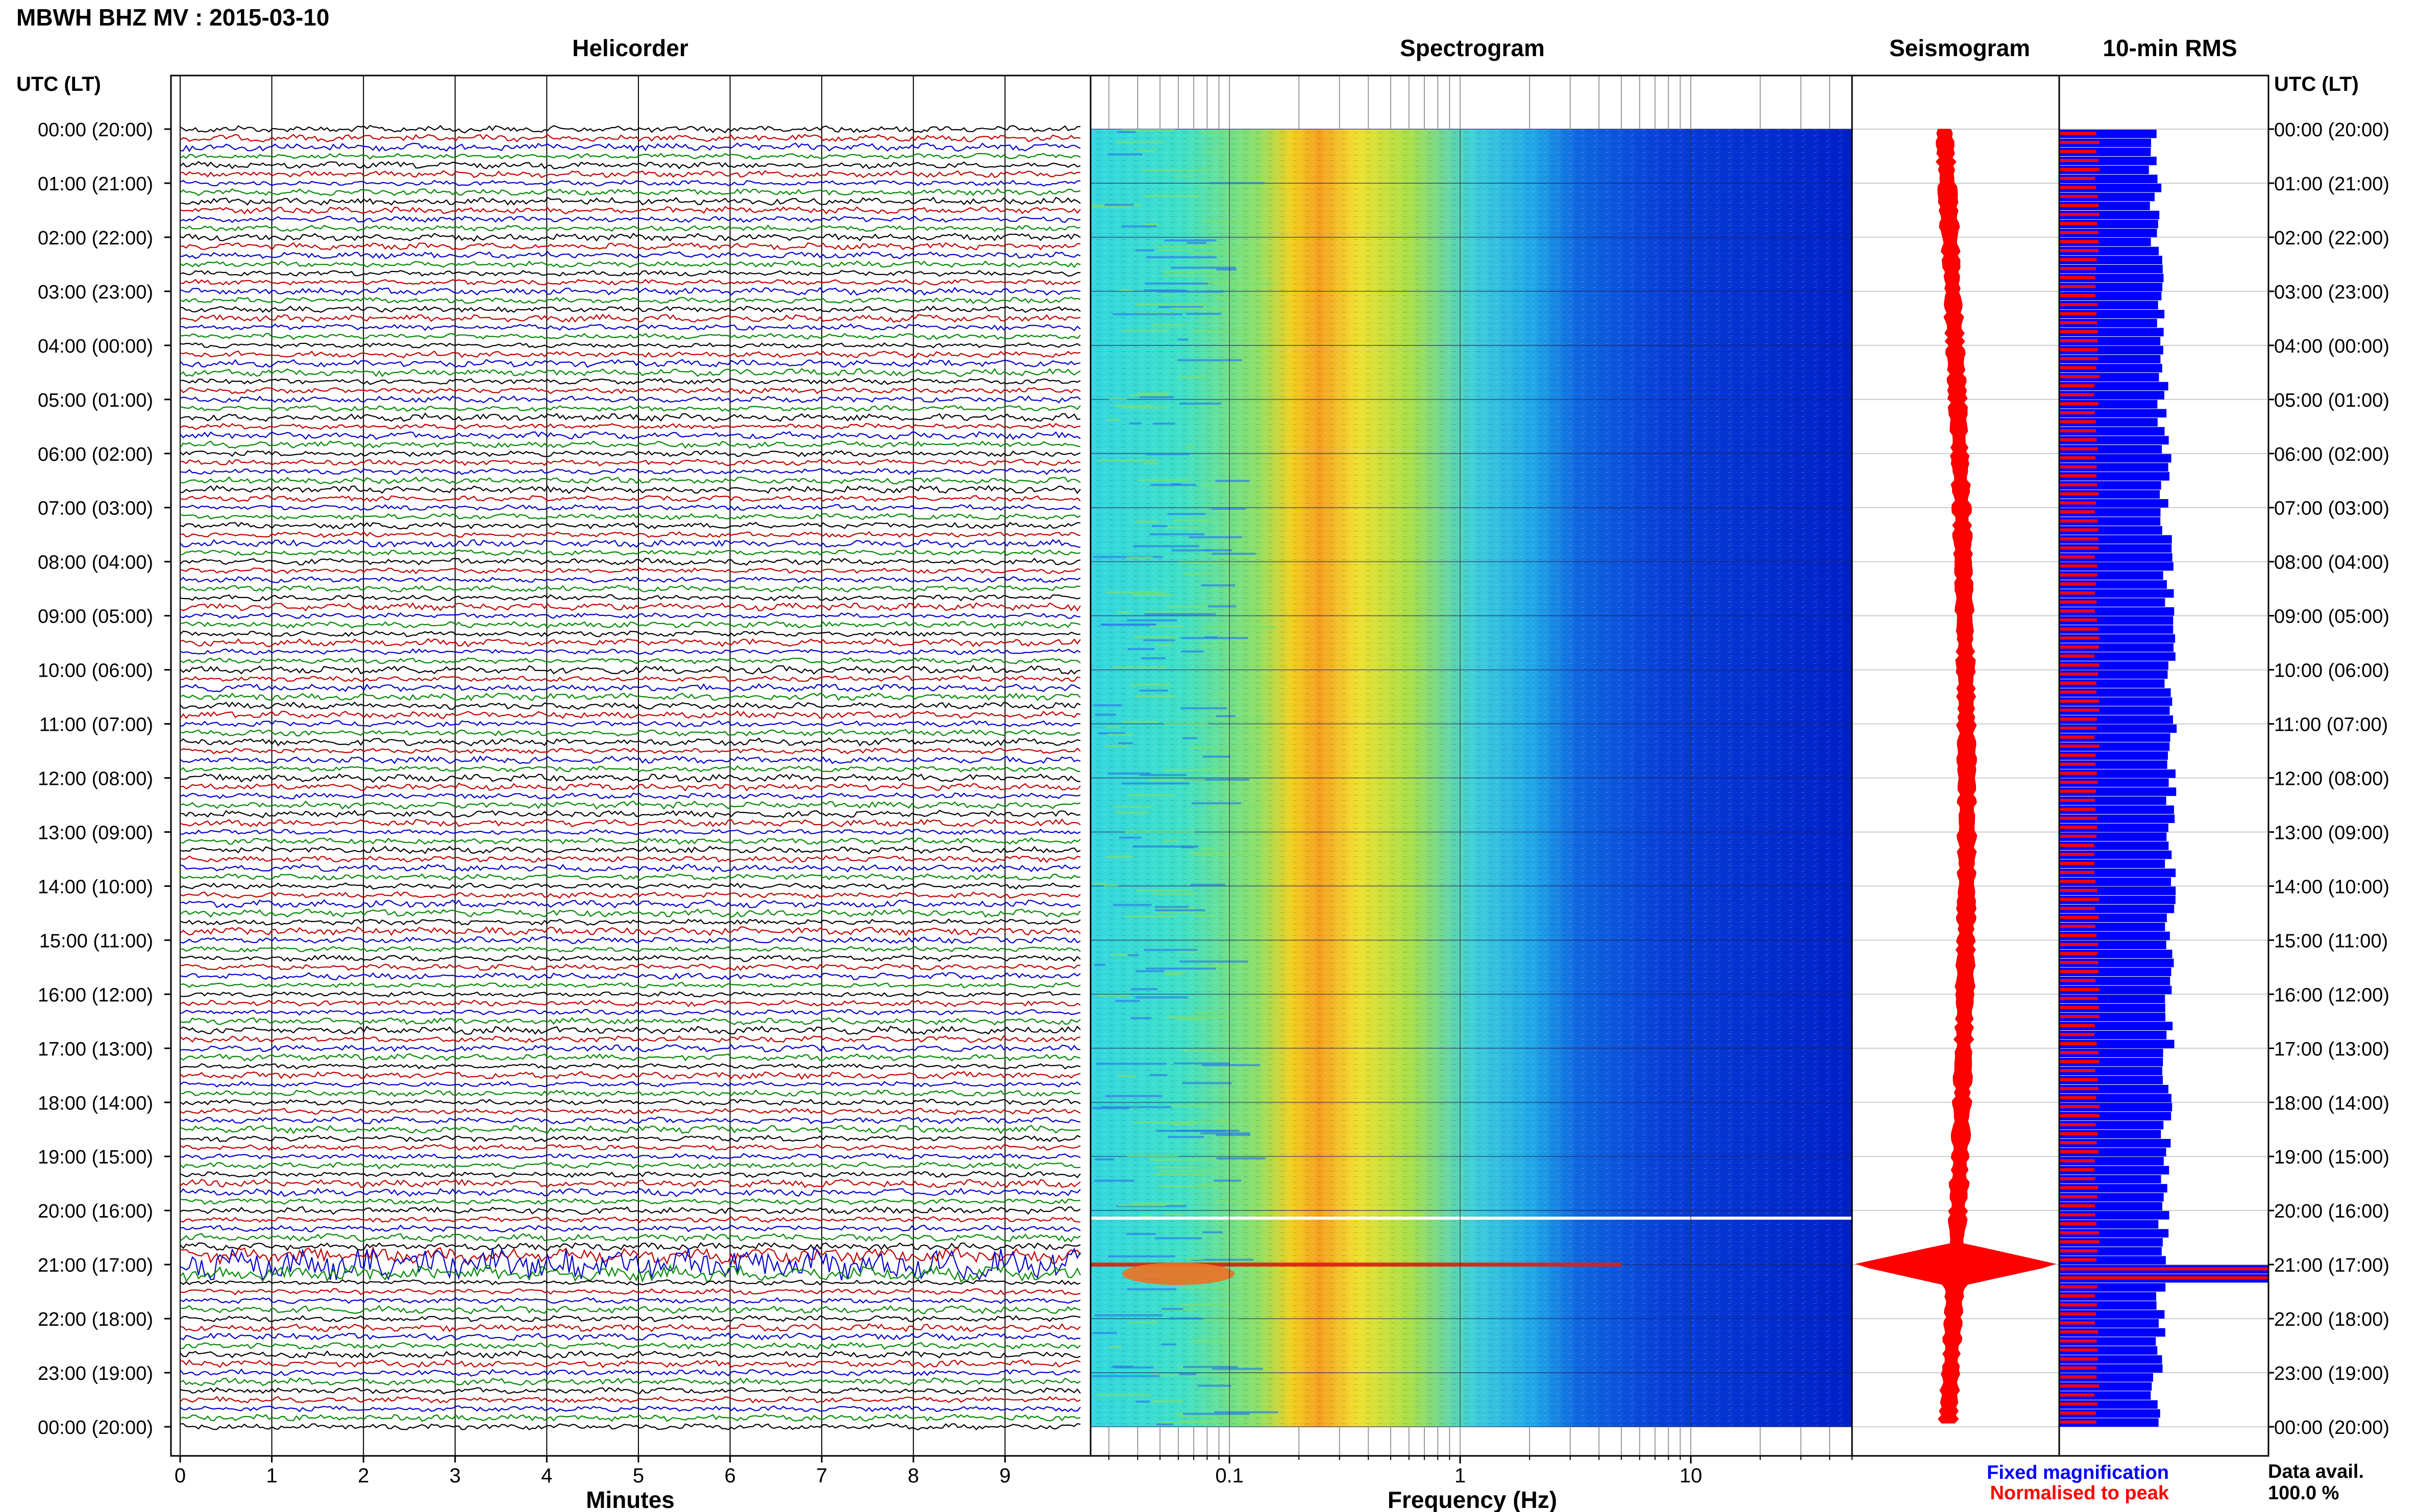  What do you see at coordinates (95, 184) in the screenshot?
I see `time-label-left: 01:00 (21:00)` at bounding box center [95, 184].